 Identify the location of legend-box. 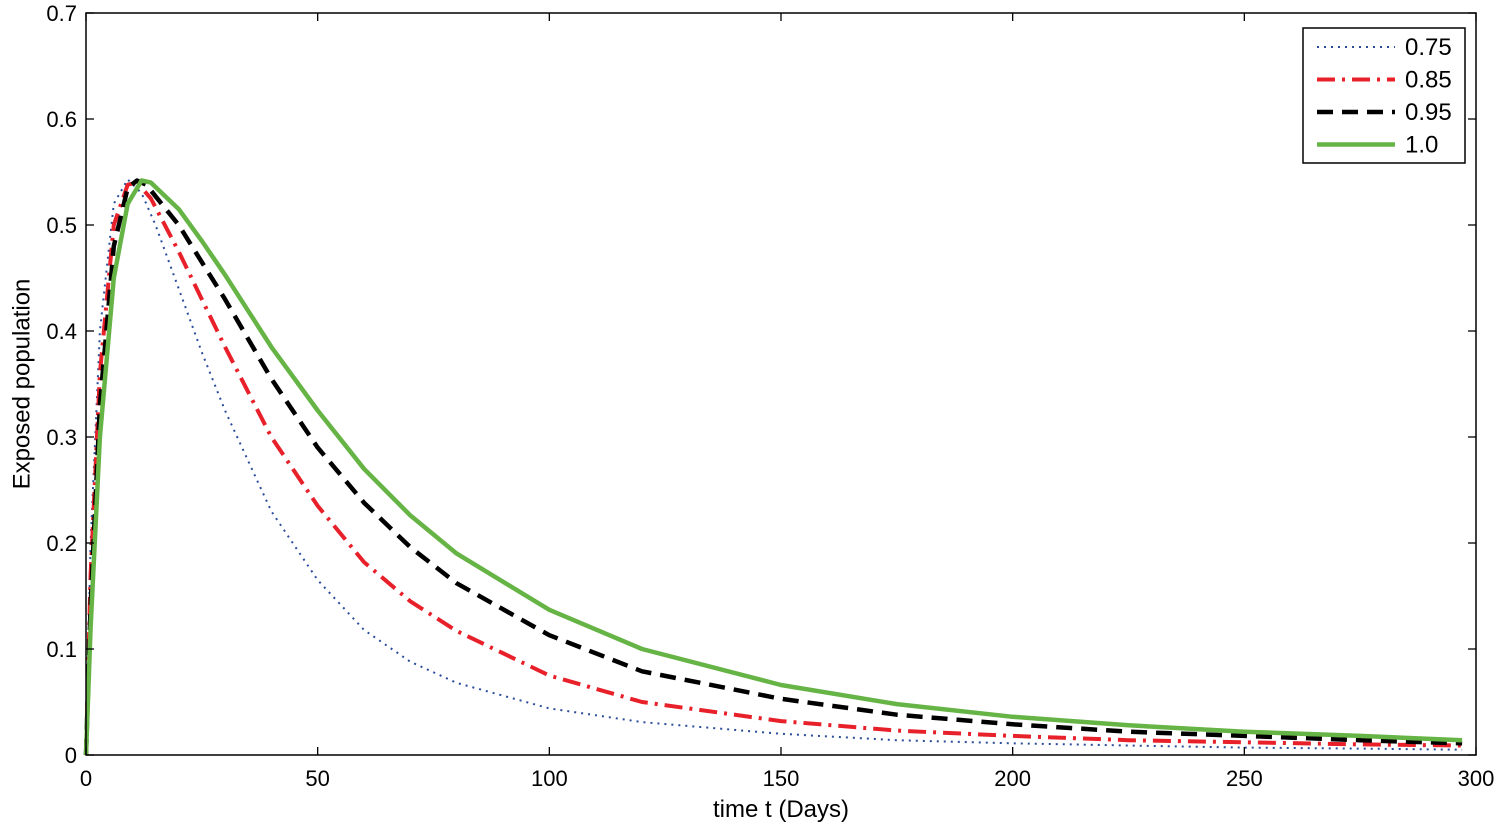
(1384, 95).